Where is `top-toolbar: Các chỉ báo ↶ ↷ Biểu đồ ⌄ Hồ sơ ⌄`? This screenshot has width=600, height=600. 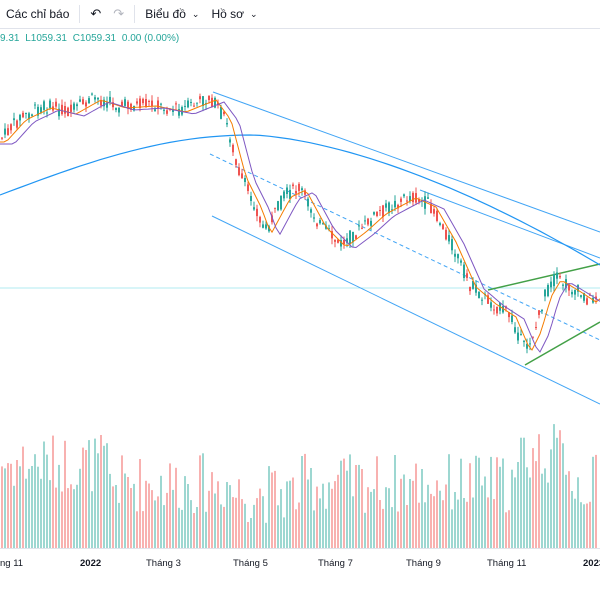
top-toolbar: Các chỉ báo ↶ ↷ Biểu đồ ⌄ Hồ sơ ⌄ is located at coordinates (300, 14).